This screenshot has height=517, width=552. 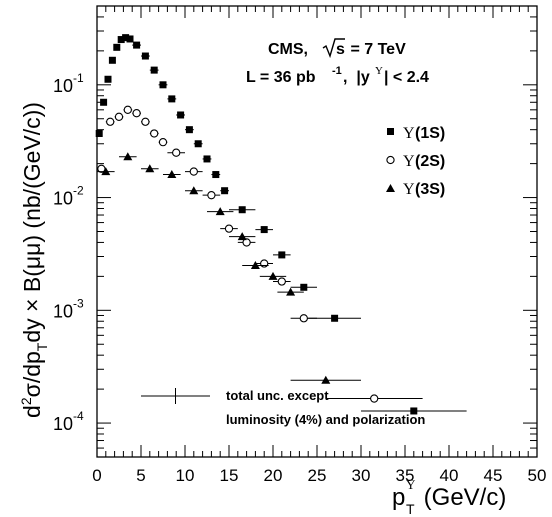 What do you see at coordinates (185, 475) in the screenshot?
I see `x-tick-label: 10` at bounding box center [185, 475].